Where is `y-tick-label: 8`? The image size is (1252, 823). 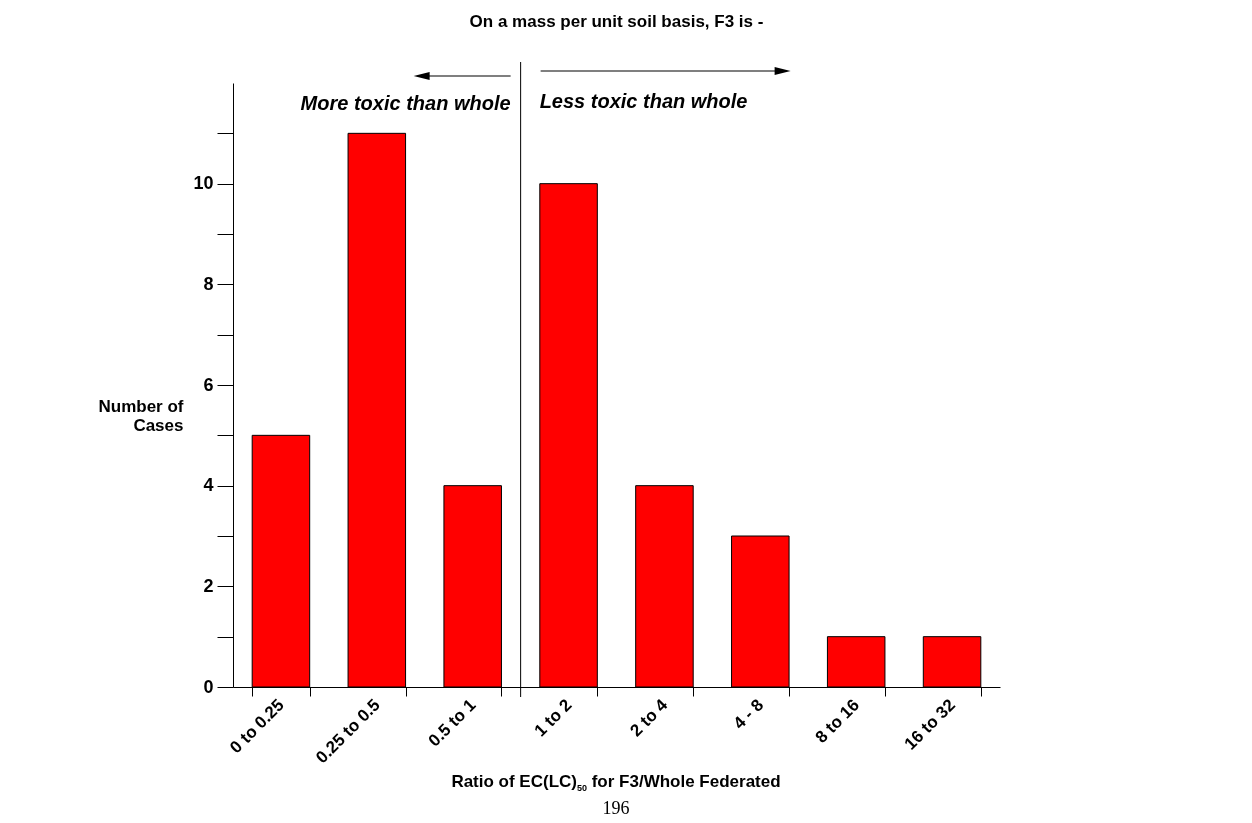 y-tick-label: 8 is located at coordinates (208, 283).